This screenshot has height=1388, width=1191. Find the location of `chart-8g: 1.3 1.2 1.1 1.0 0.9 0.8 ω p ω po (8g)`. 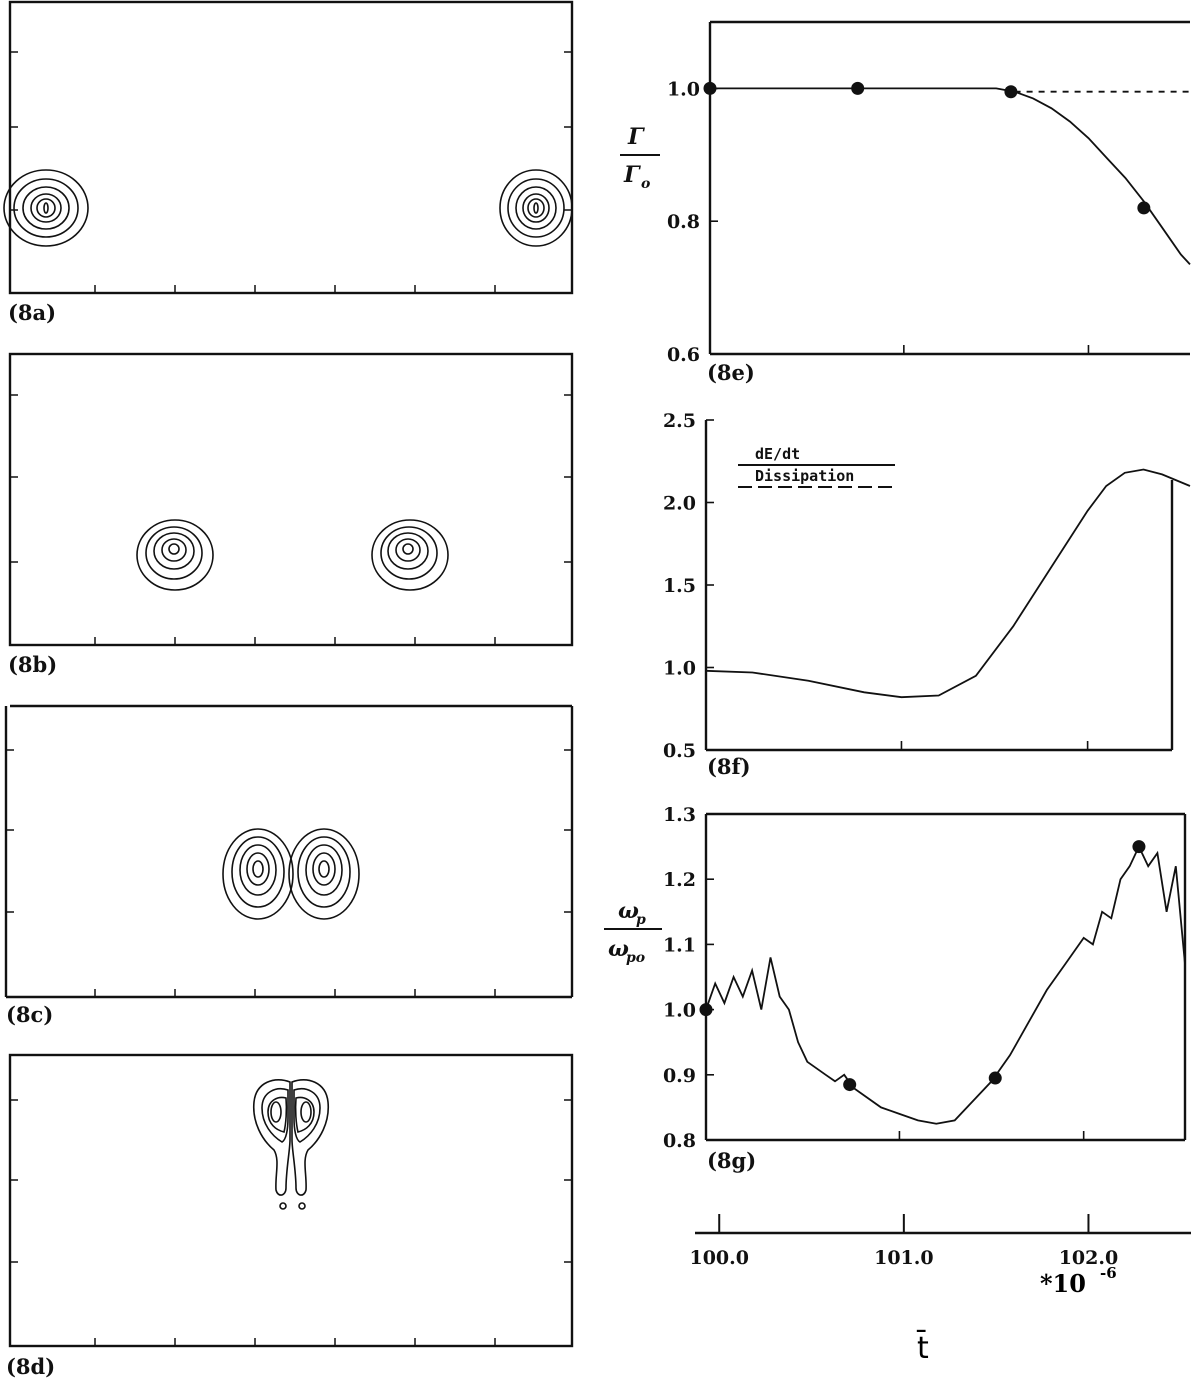

chart-8g: 1.3 1.2 1.1 1.0 0.9 0.8 ω p ω po (8g) is located at coordinates (895, 988).